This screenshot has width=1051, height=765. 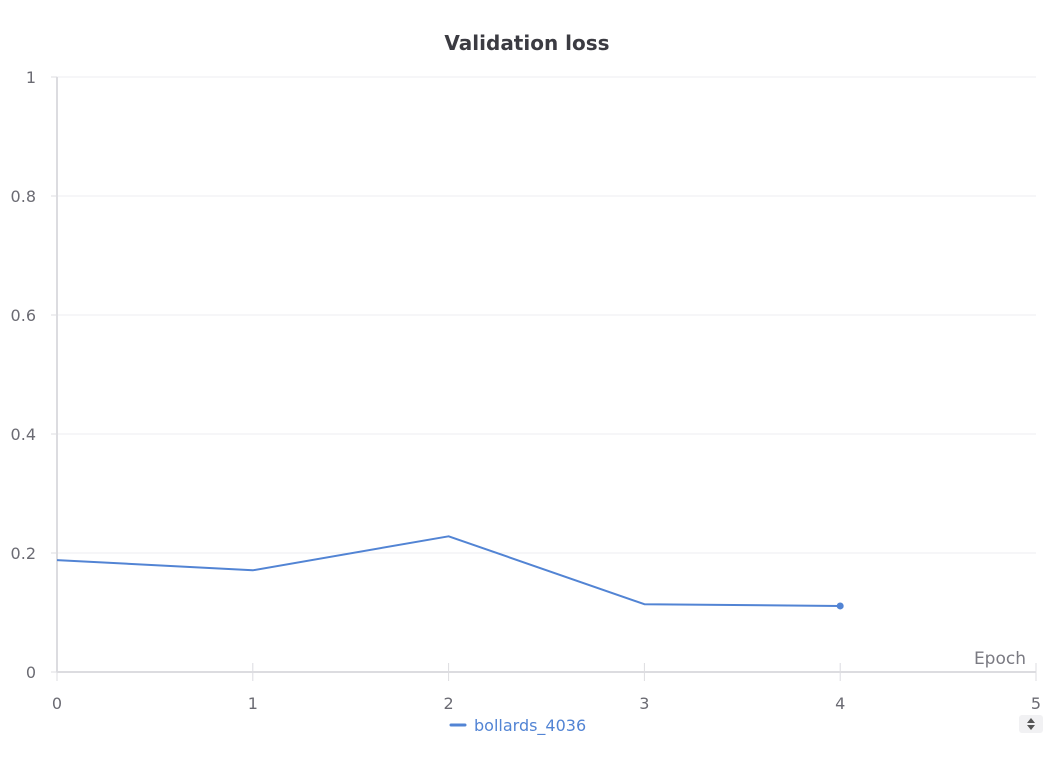 What do you see at coordinates (23, 553) in the screenshot?
I see `y-tick-label: 0.2` at bounding box center [23, 553].